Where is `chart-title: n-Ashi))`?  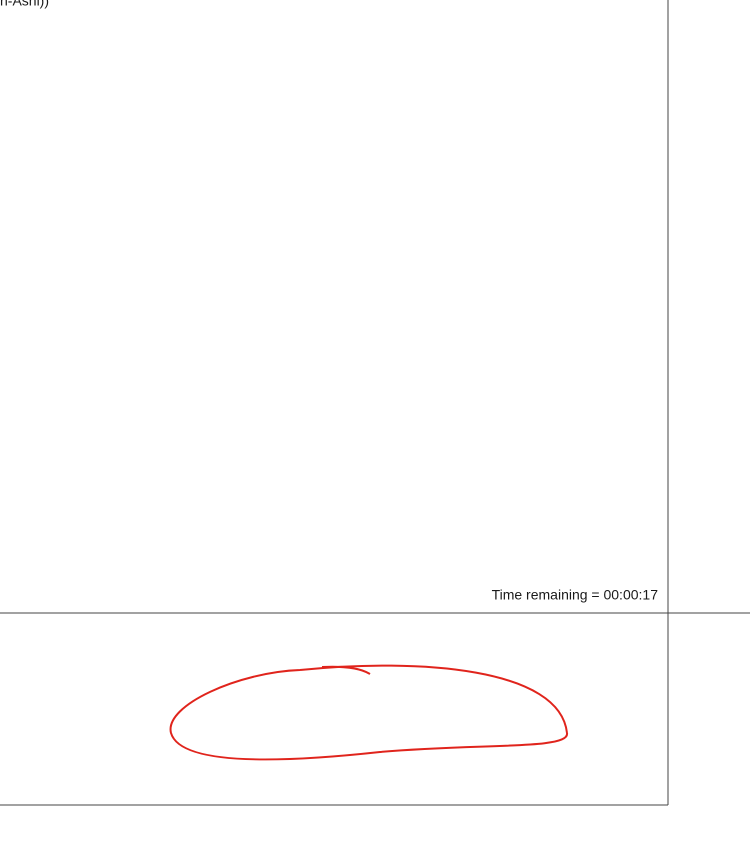
chart-title: n-Ashi)) is located at coordinates (24, 4).